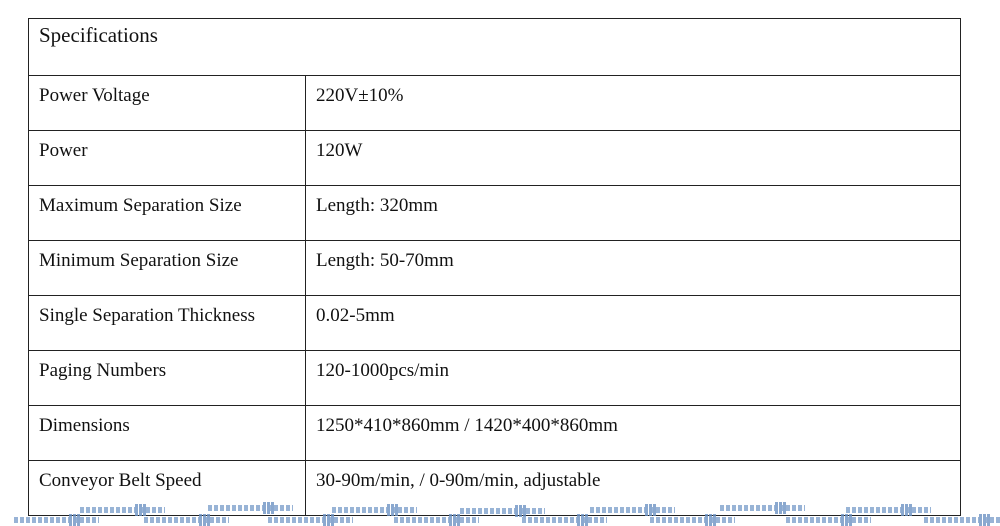  I want to click on table-row: Power 120W, so click(494, 158).